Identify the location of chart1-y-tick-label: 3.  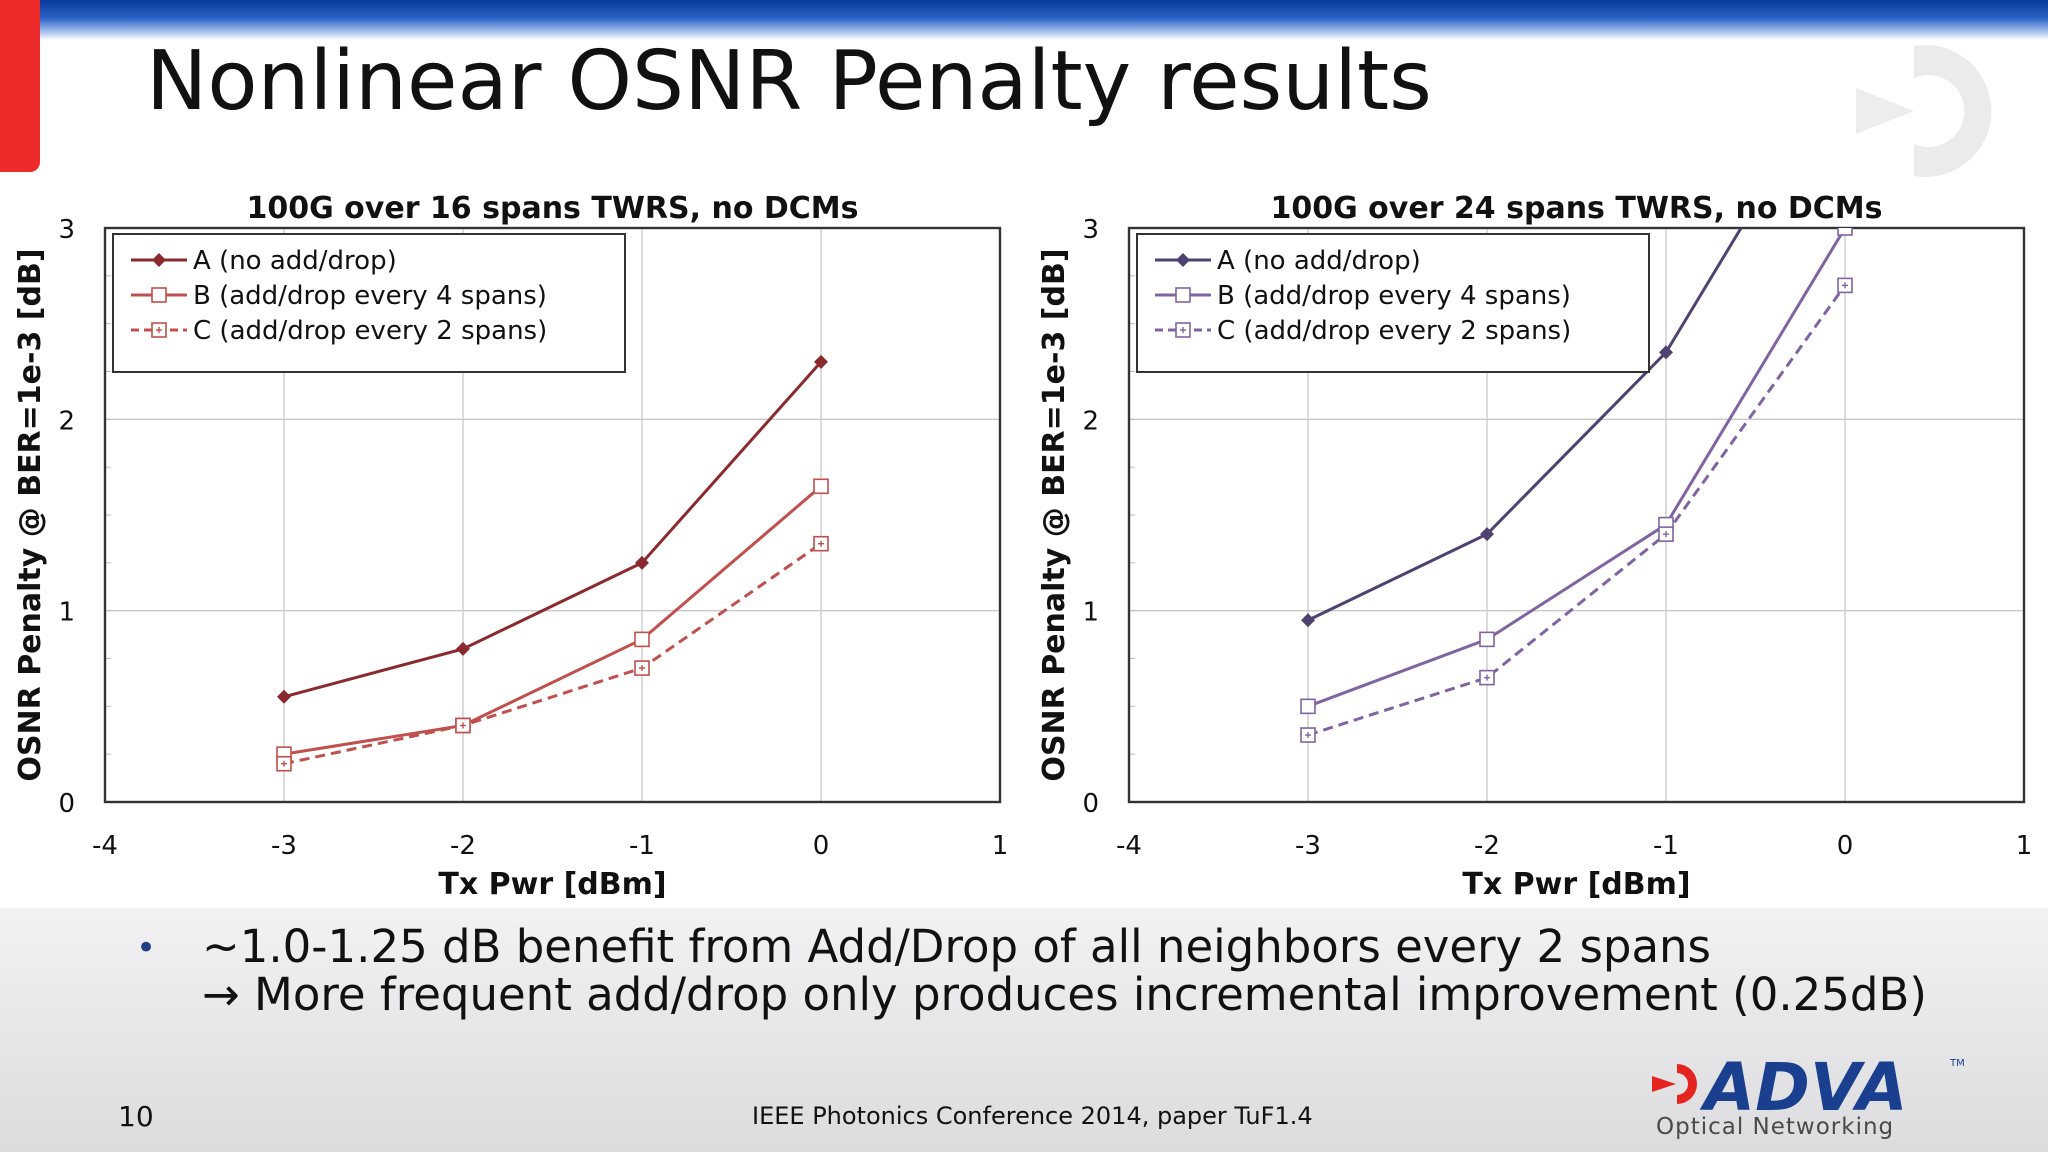
(1090, 230).